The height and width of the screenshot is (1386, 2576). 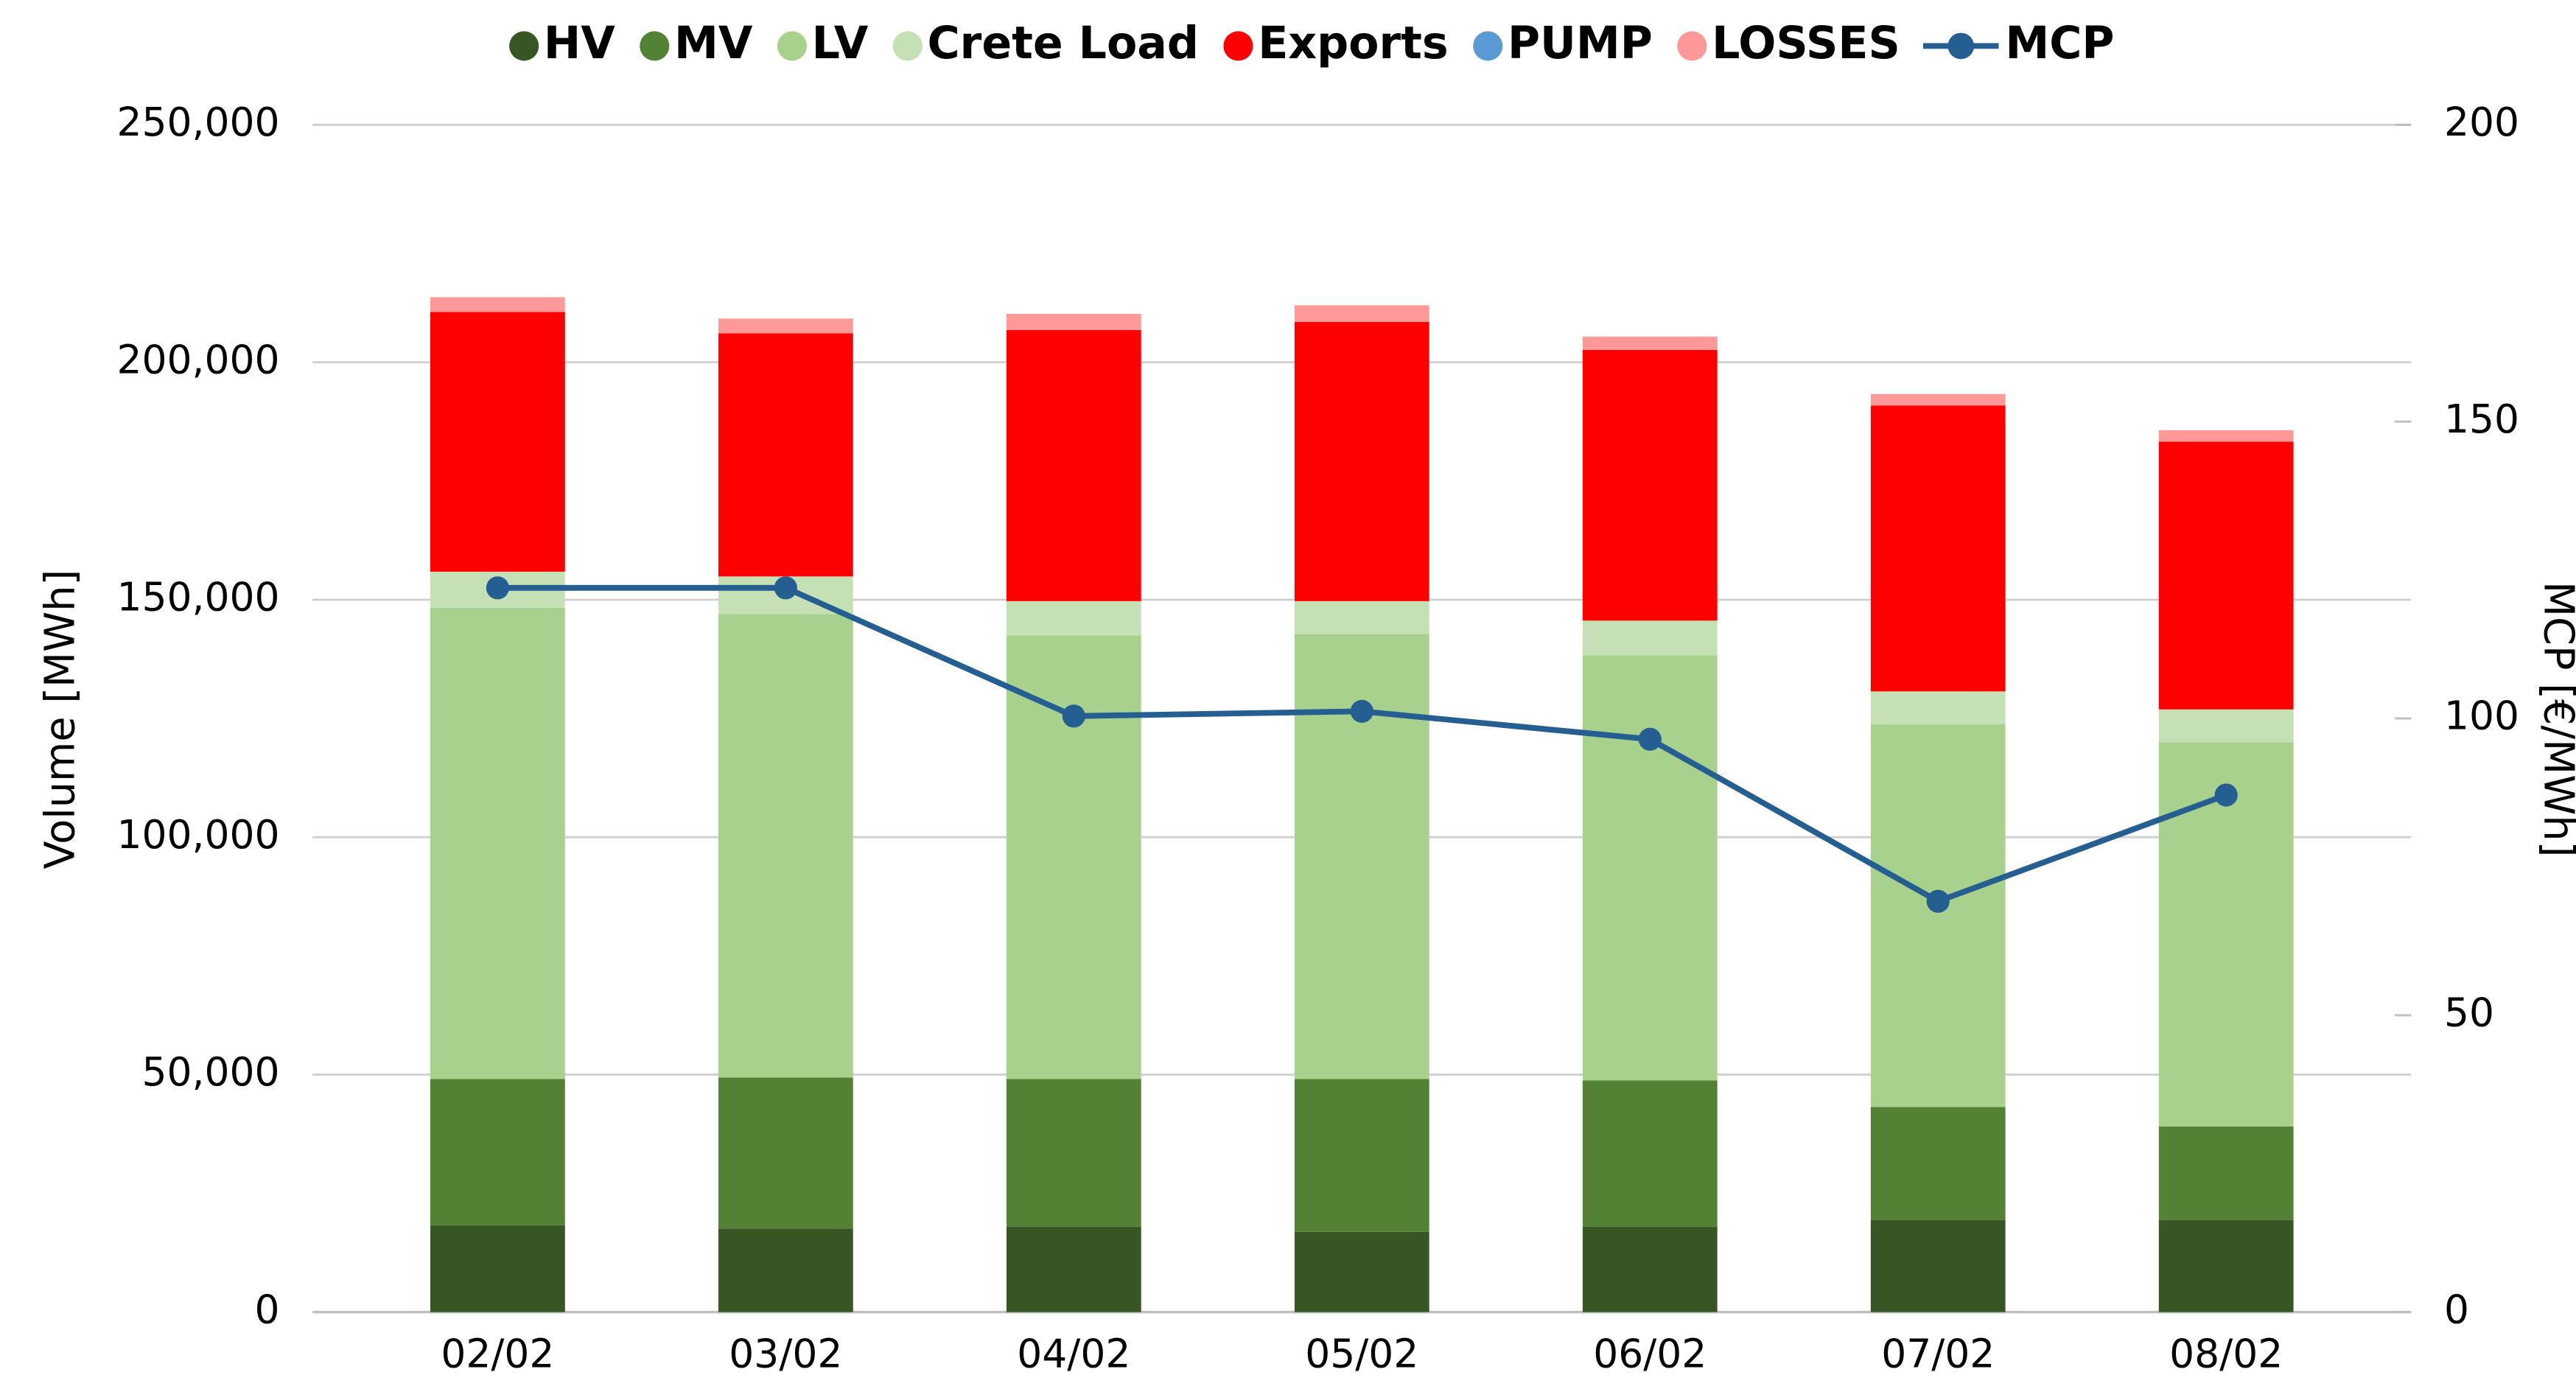 I want to click on y2-tick-label: 200, so click(x=2481, y=122).